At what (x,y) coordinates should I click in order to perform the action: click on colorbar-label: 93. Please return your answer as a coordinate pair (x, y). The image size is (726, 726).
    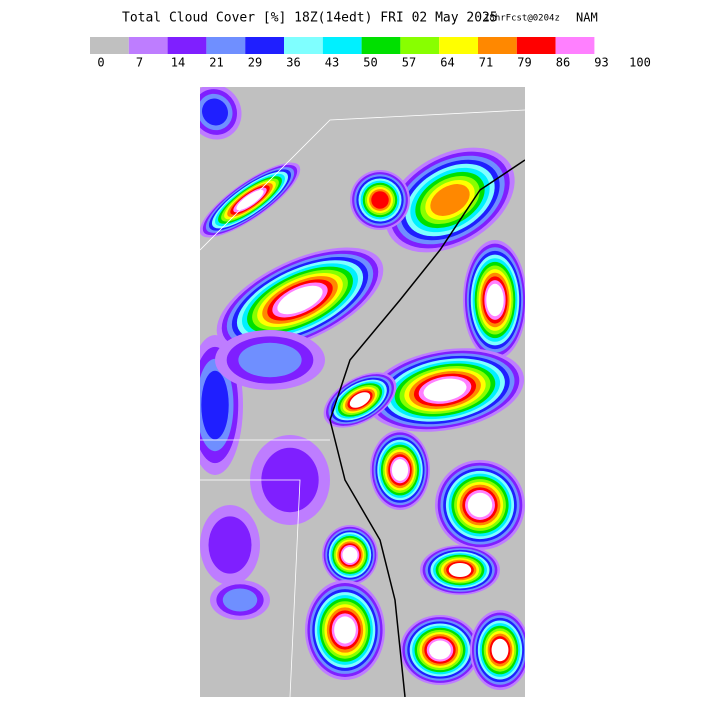
    Looking at the image, I should click on (601, 63).